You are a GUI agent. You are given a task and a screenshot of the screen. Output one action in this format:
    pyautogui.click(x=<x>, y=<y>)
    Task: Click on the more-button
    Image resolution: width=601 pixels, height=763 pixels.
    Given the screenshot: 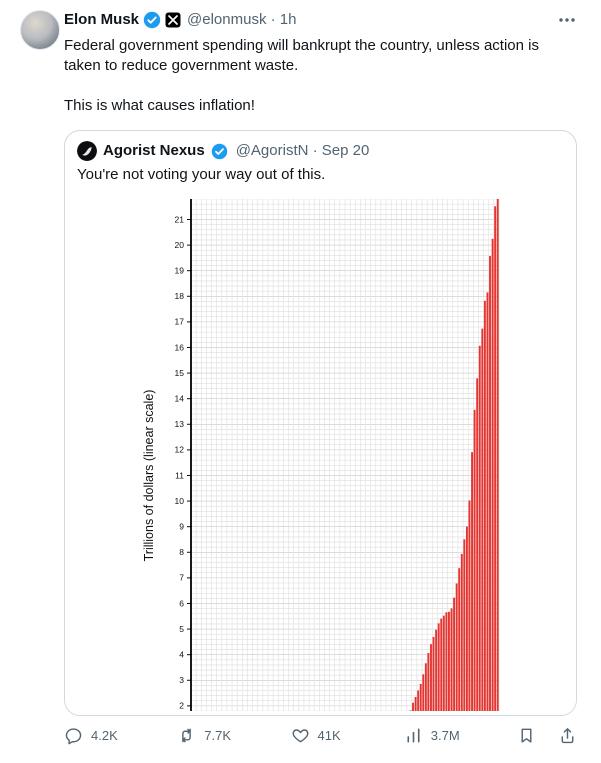 What is the action you would take?
    pyautogui.click(x=567, y=20)
    